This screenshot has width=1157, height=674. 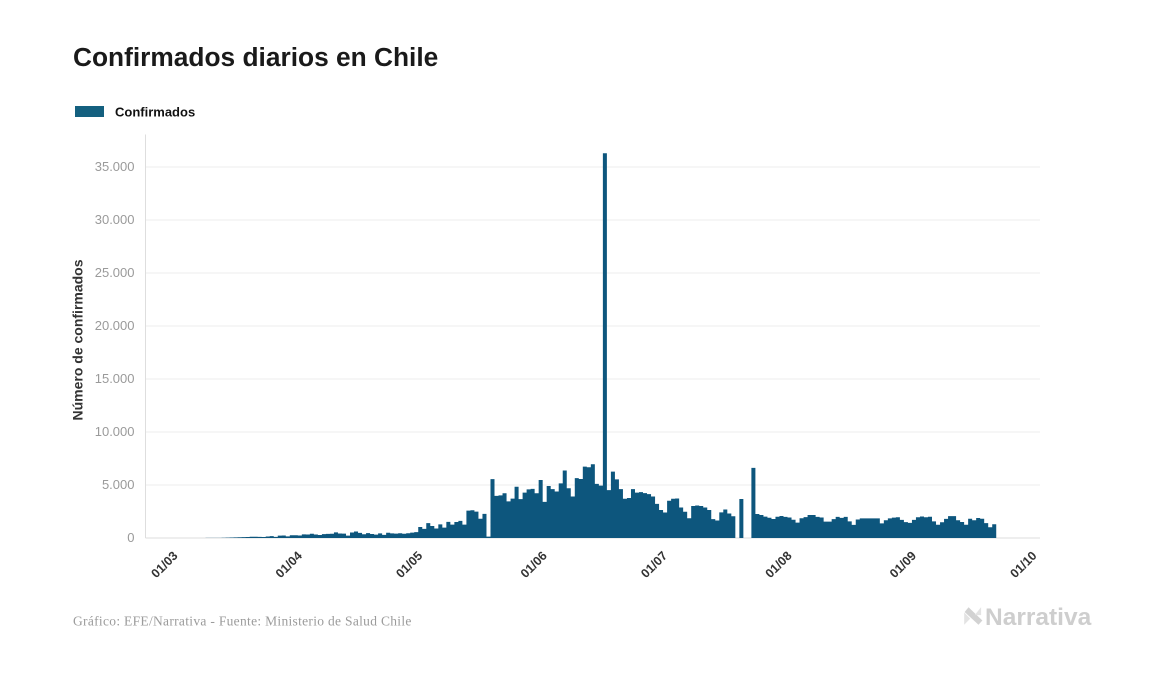 I want to click on svg-text: Confirmados diarios en Chile, so click(x=255, y=57).